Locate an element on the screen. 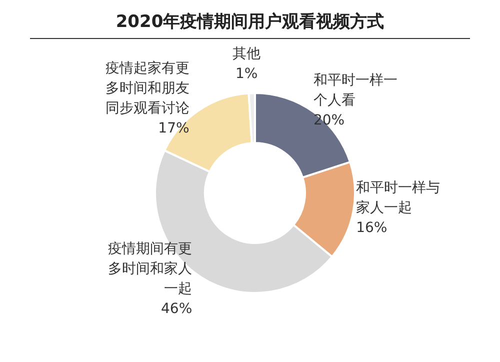  data-label: 17% is located at coordinates (174, 128).